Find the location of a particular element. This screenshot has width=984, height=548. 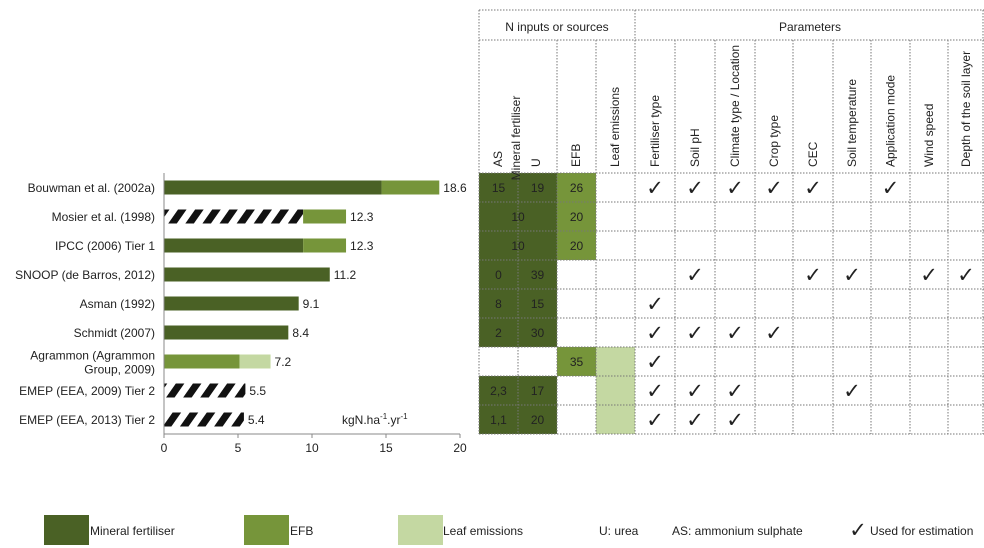

column-header-climate-type-location: Climate type / Location is located at coordinates (735, 106).